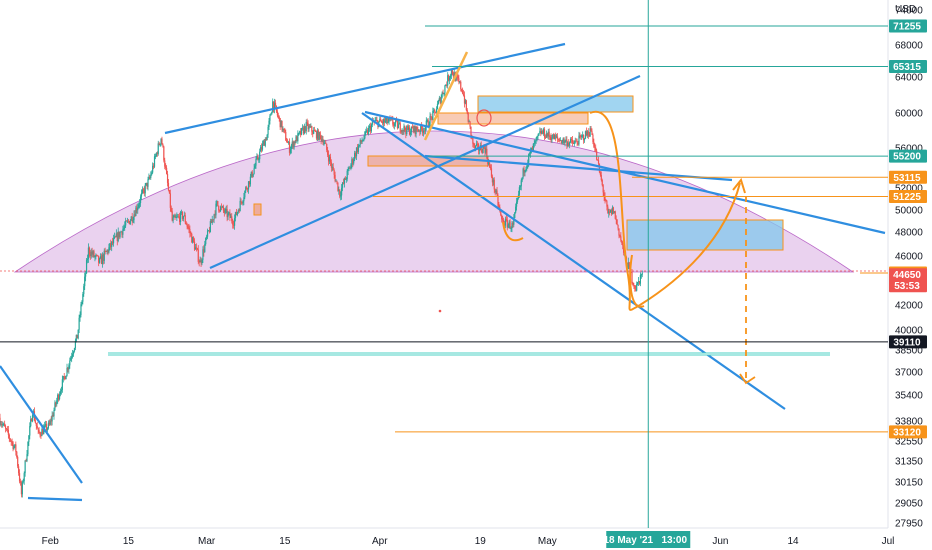 This screenshot has height=550, width=932. What do you see at coordinates (484, 118) in the screenshot?
I see `marker-circle` at bounding box center [484, 118].